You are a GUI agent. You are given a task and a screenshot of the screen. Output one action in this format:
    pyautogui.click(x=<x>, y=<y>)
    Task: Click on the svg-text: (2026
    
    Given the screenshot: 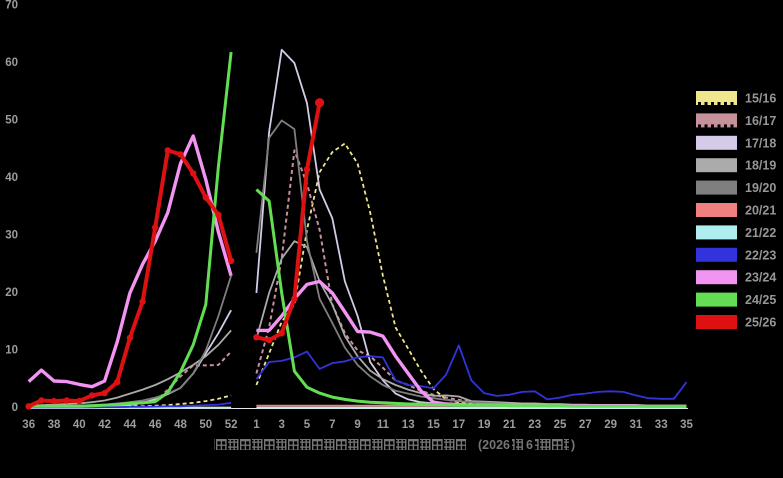 What is the action you would take?
    pyautogui.click(x=494, y=445)
    